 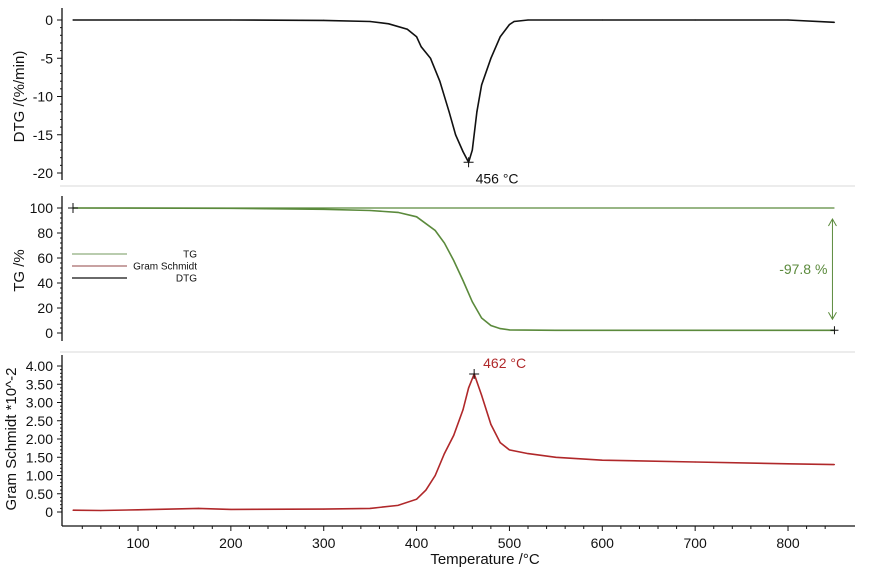 I want to click on y-tick-label: 80, so click(x=45, y=233).